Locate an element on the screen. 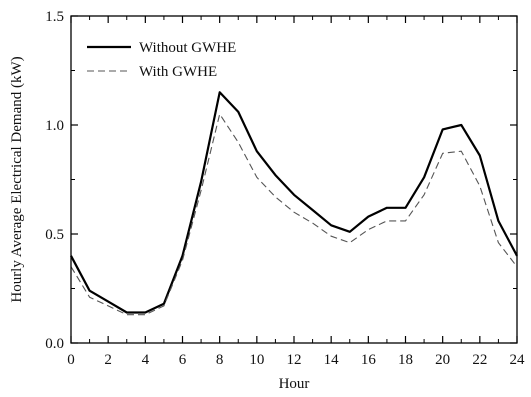 The height and width of the screenshot is (397, 531). x-tick-label: 14 is located at coordinates (332, 360).